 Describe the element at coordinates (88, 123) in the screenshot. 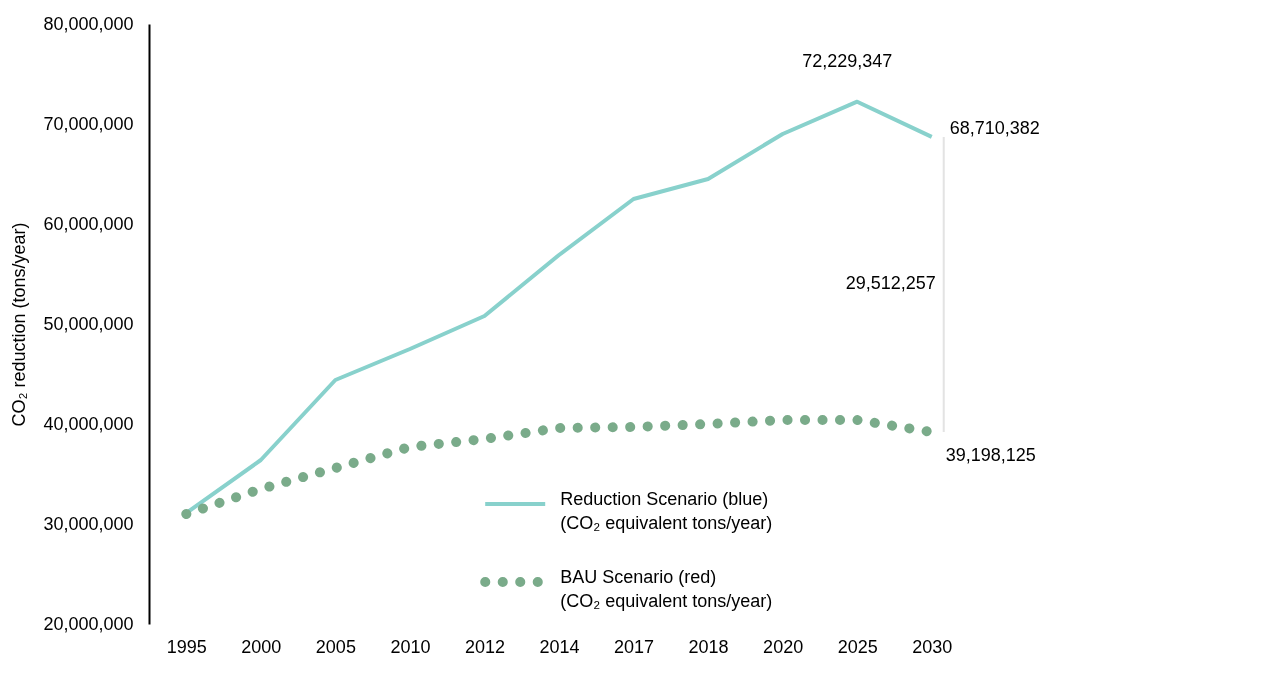

I see `y-tick-label: 70,000,000` at that location.